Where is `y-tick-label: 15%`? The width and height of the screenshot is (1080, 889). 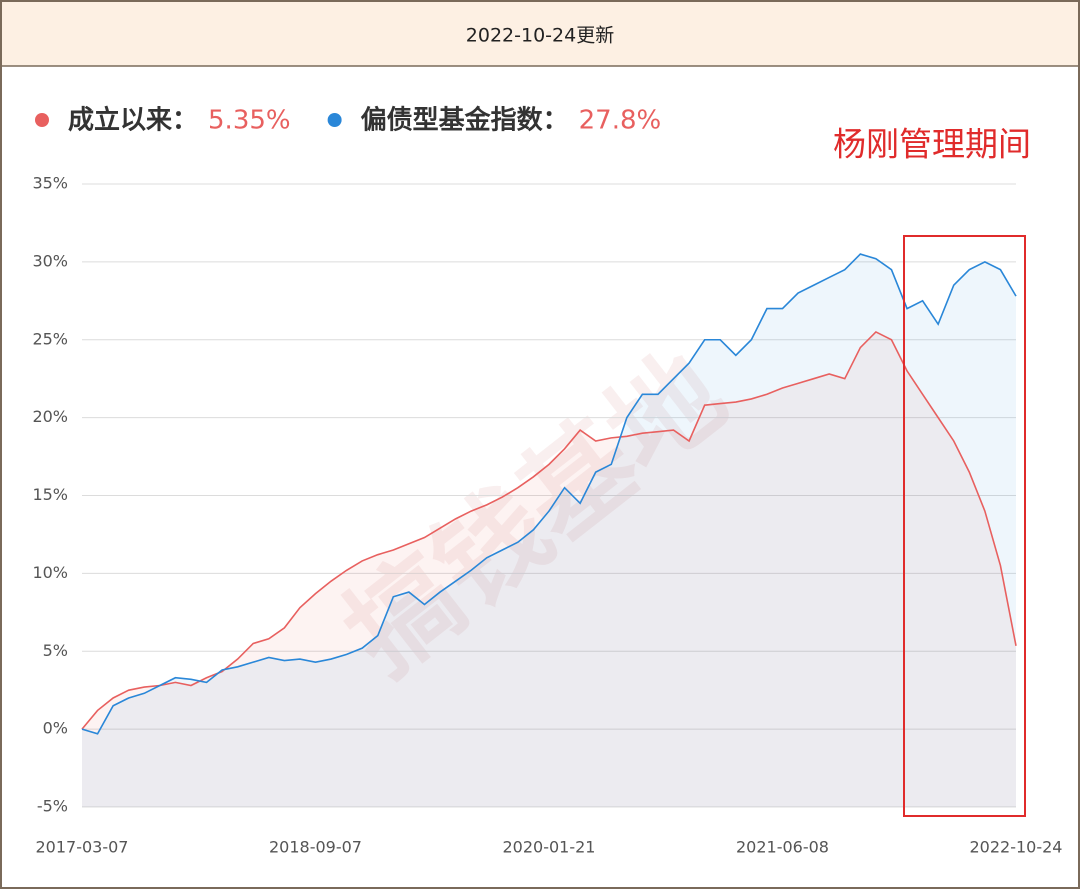 y-tick-label: 15% is located at coordinates (50, 494).